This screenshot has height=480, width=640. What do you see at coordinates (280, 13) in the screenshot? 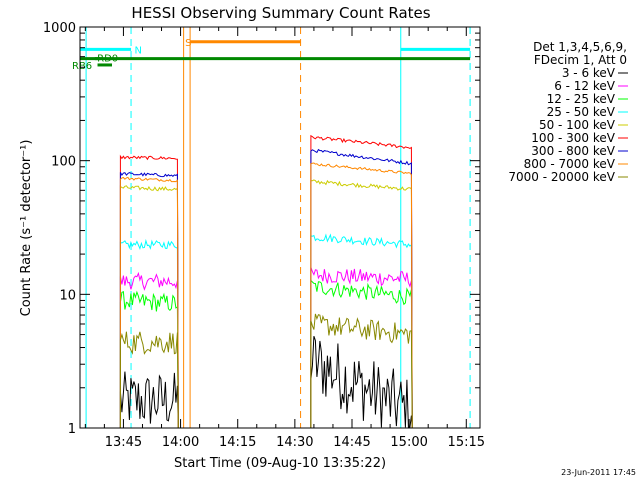
I see `chart-title: HESSI Observing Summary Count Rates` at bounding box center [280, 13].